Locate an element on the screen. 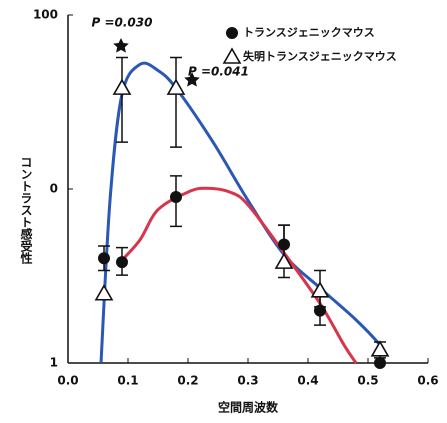 The width and height of the screenshot is (447, 423). x-tick-label: 0.3 is located at coordinates (247, 381).